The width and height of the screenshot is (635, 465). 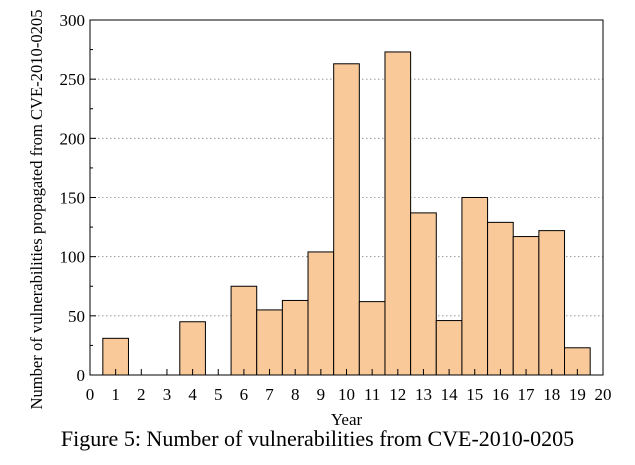 I want to click on x-tick-label: 7, so click(x=269, y=394).